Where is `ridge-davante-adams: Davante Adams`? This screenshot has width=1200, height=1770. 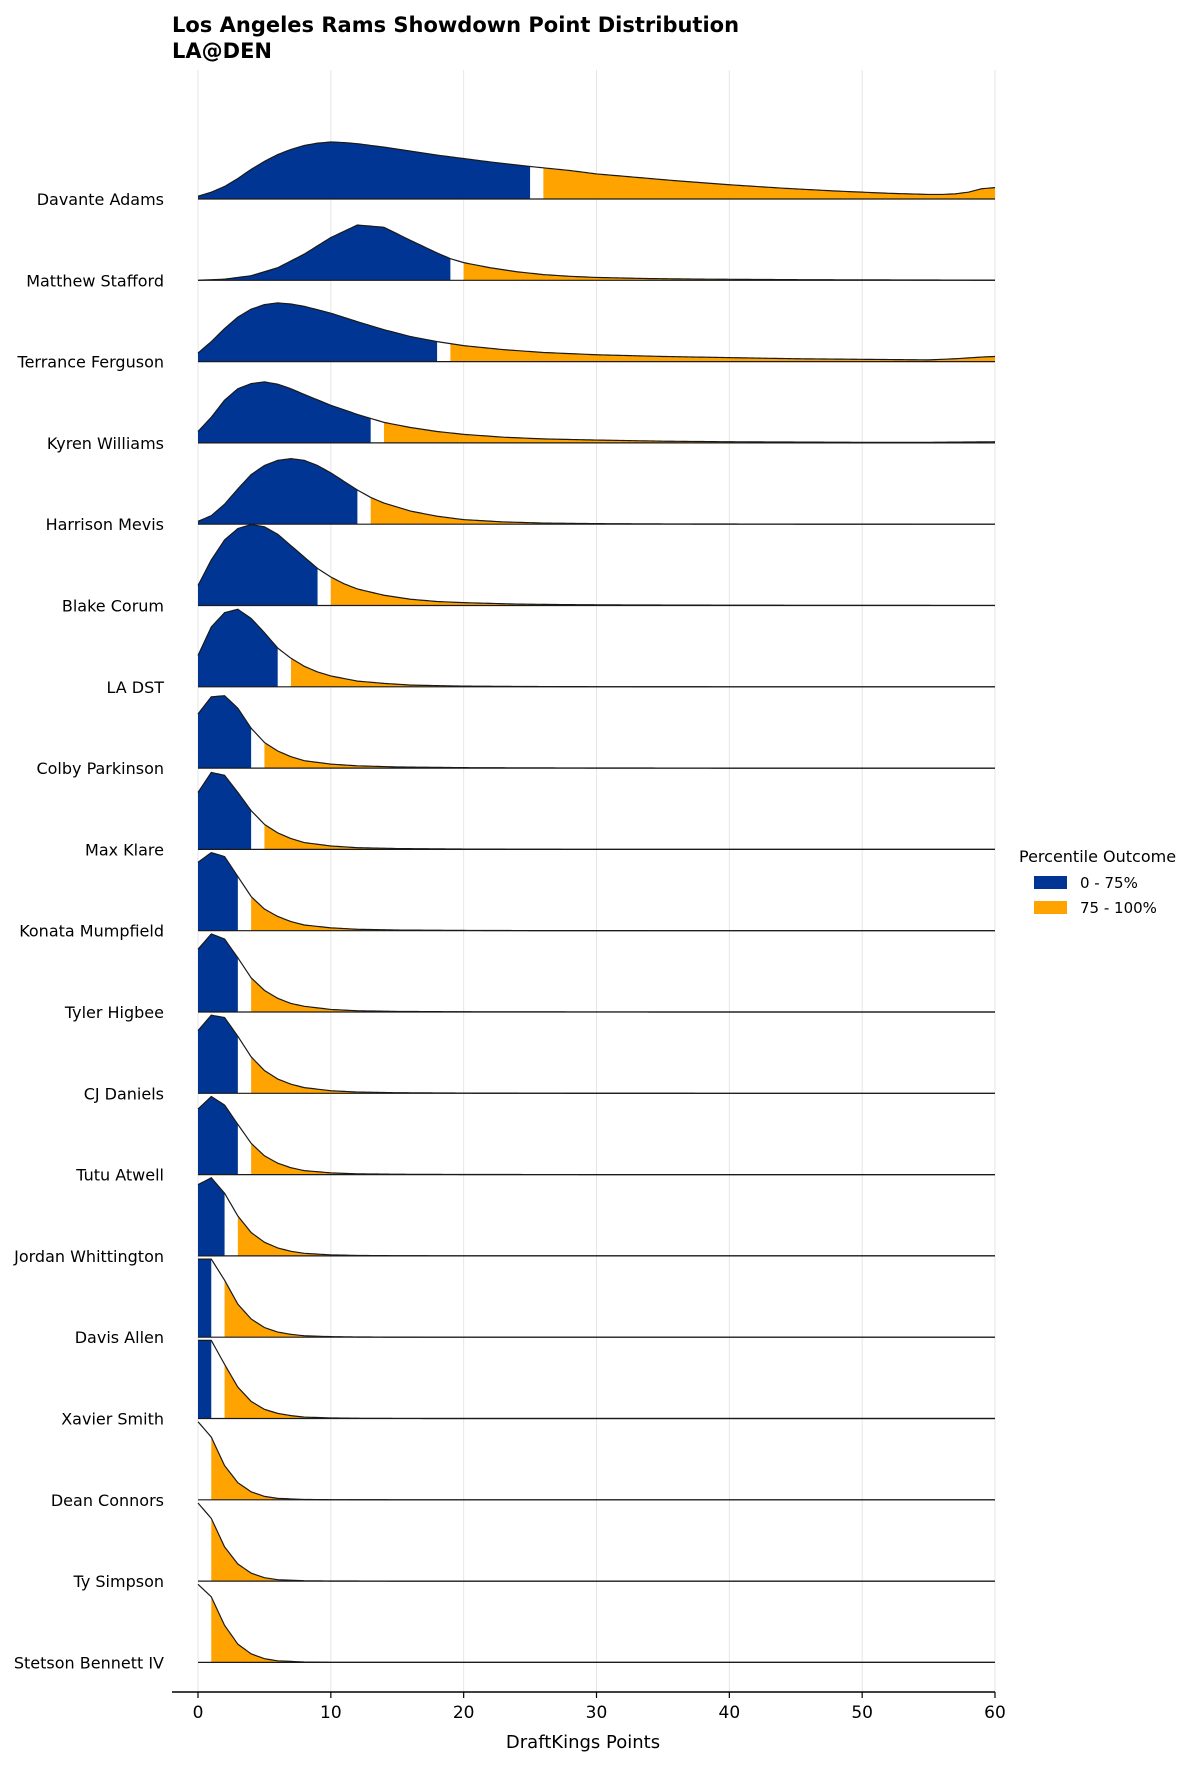
ridge-davante-adams: Davante Adams is located at coordinates (516, 175).